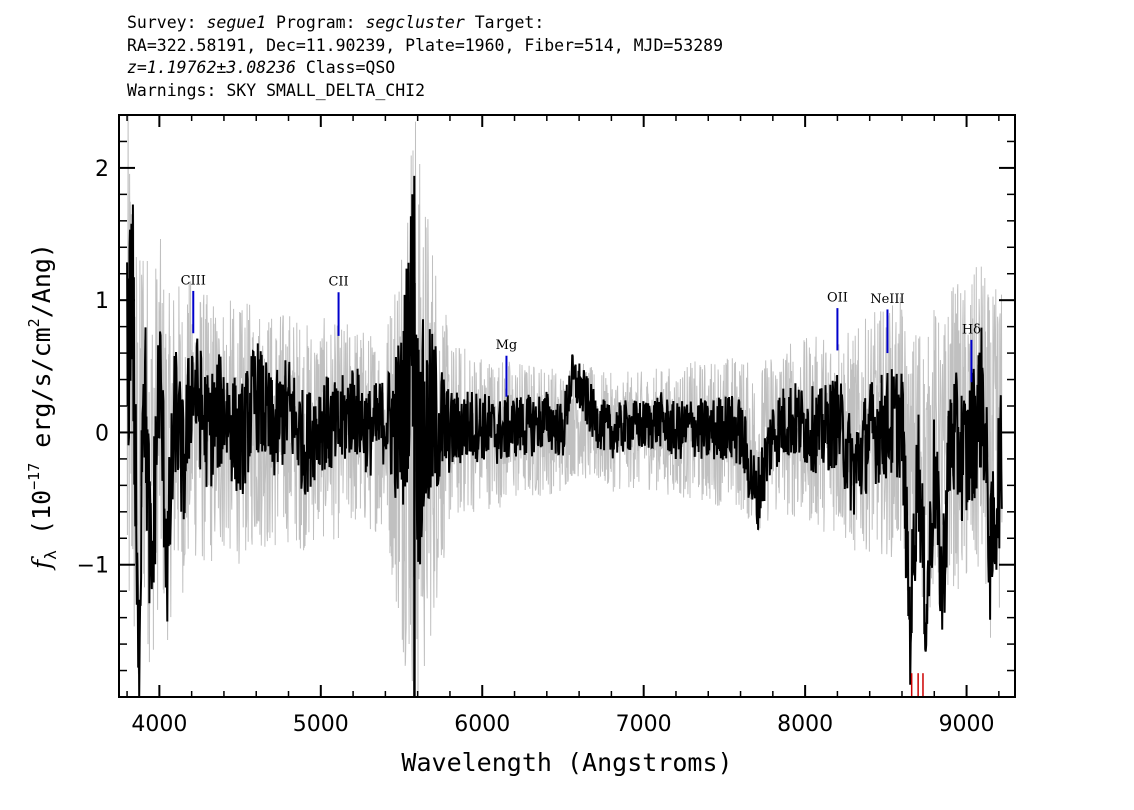 This screenshot has width=1134, height=810. Describe the element at coordinates (102, 433) in the screenshot. I see `y-tick-label: 0` at that location.